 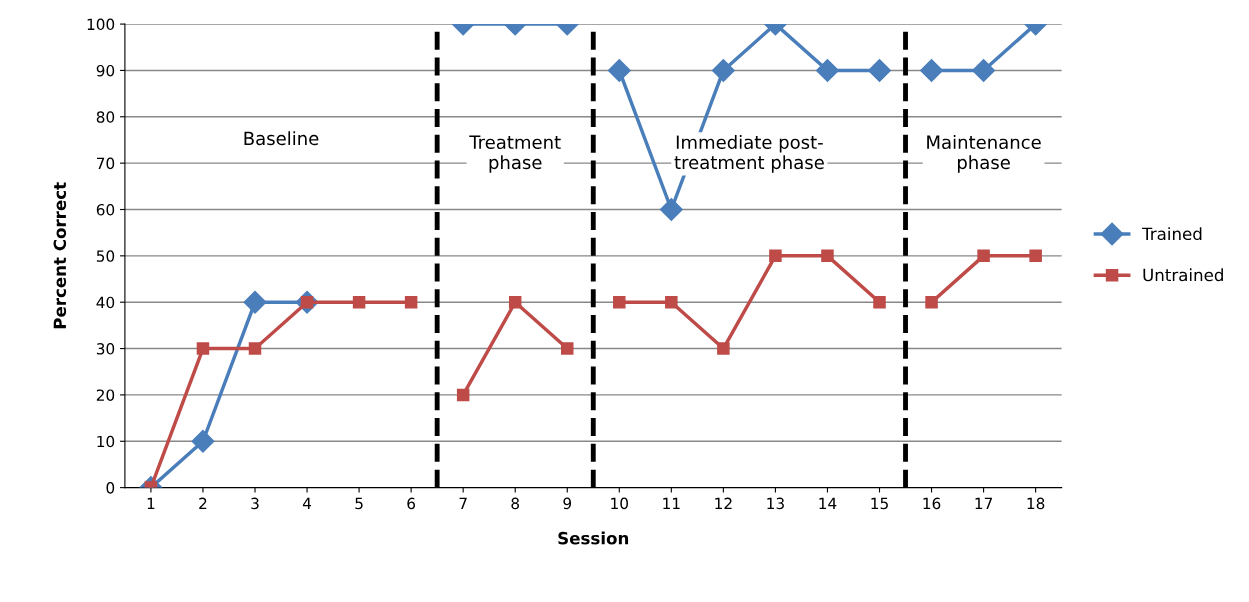 I want to click on x-tick-label: 13, so click(x=775, y=503).